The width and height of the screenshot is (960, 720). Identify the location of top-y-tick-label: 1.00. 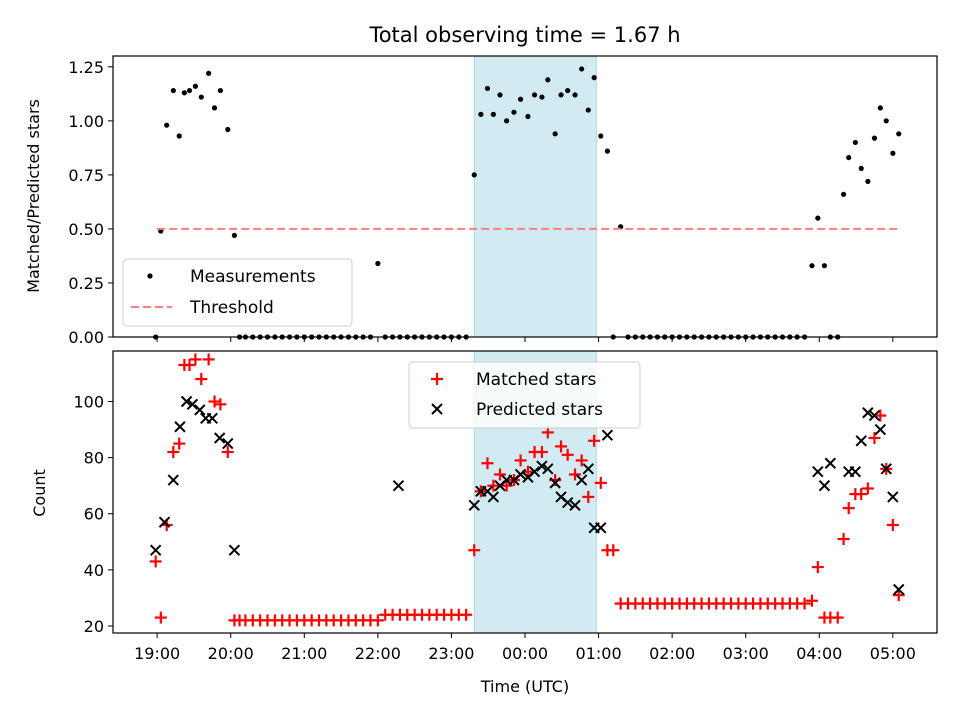
(86, 121).